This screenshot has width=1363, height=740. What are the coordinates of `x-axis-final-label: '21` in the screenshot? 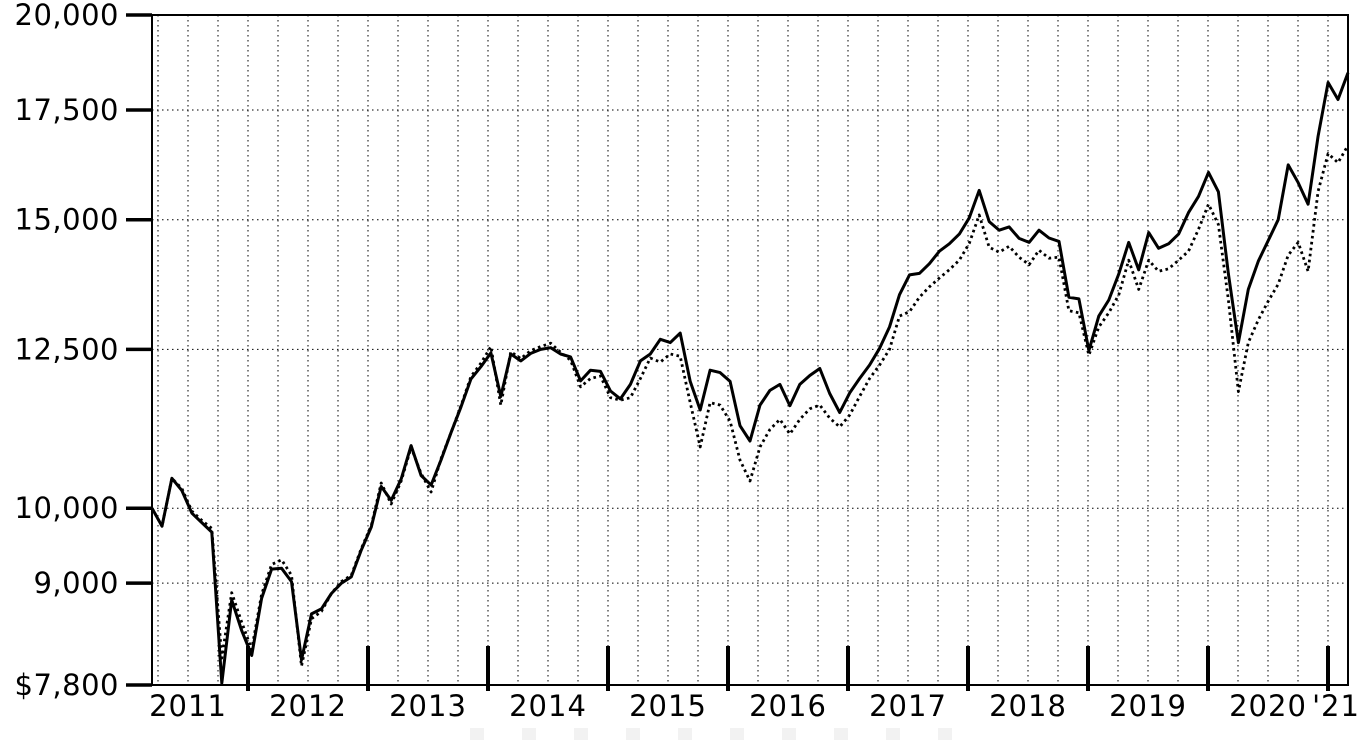 It's located at (1336, 706).